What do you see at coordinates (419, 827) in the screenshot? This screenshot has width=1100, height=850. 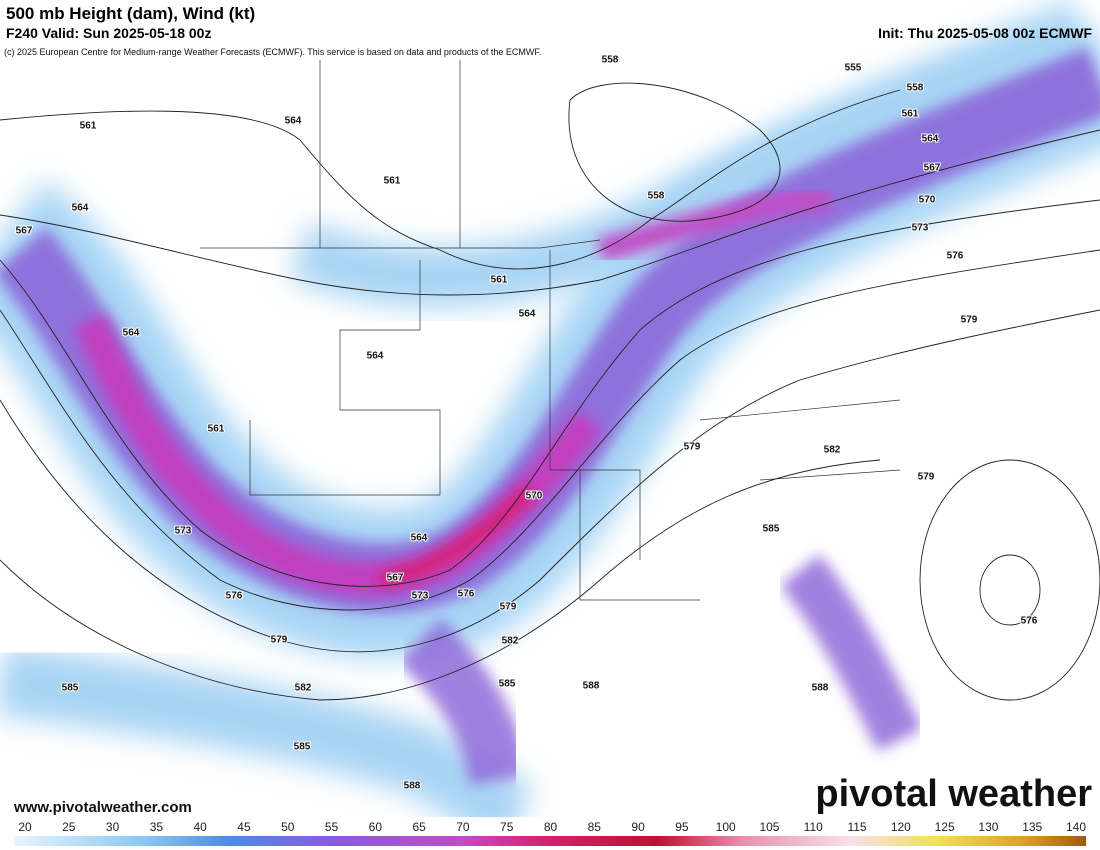 I see `colorbar-tick-label: 65` at bounding box center [419, 827].